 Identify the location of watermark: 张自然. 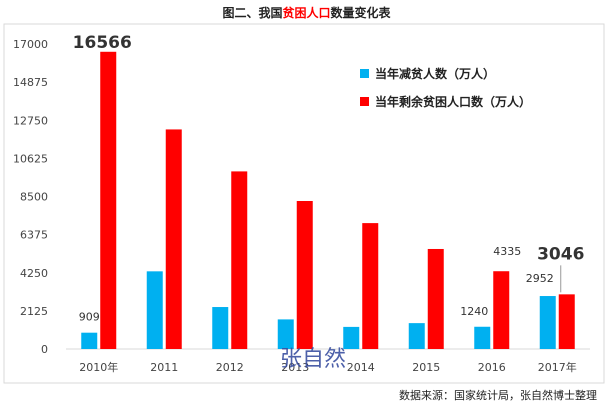
(313, 359).